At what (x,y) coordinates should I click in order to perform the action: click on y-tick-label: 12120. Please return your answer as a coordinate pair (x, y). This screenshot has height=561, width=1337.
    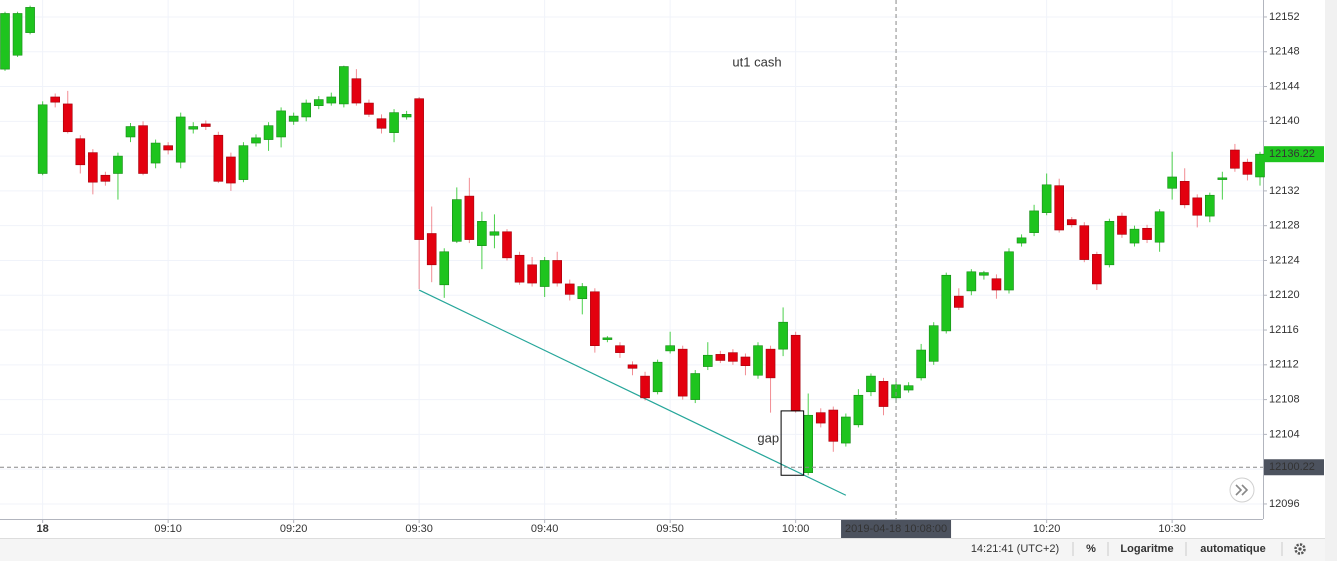
    Looking at the image, I should click on (1284, 295).